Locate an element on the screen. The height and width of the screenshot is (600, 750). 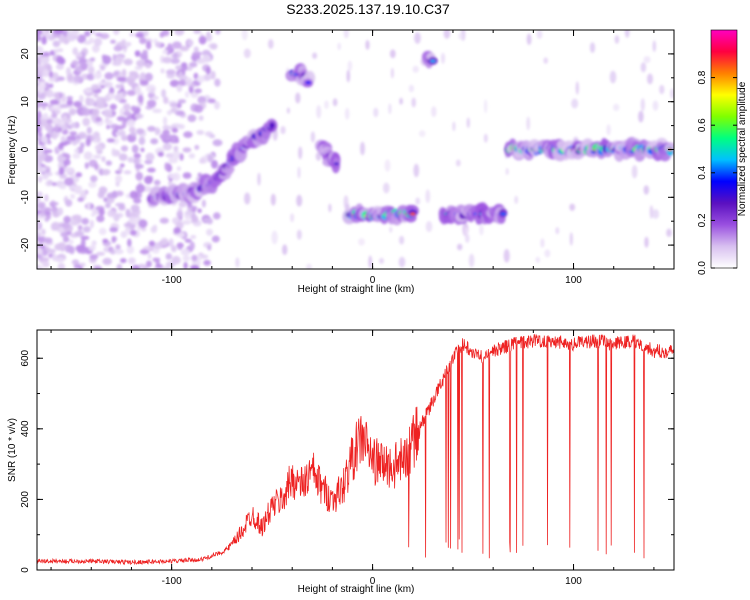
tick-label: 0.2 is located at coordinates (702, 220).